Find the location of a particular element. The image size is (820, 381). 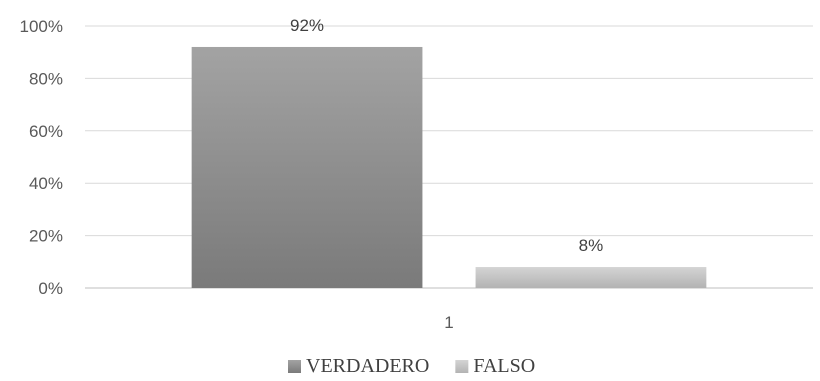

legend-label: VERDADERO is located at coordinates (367, 366).